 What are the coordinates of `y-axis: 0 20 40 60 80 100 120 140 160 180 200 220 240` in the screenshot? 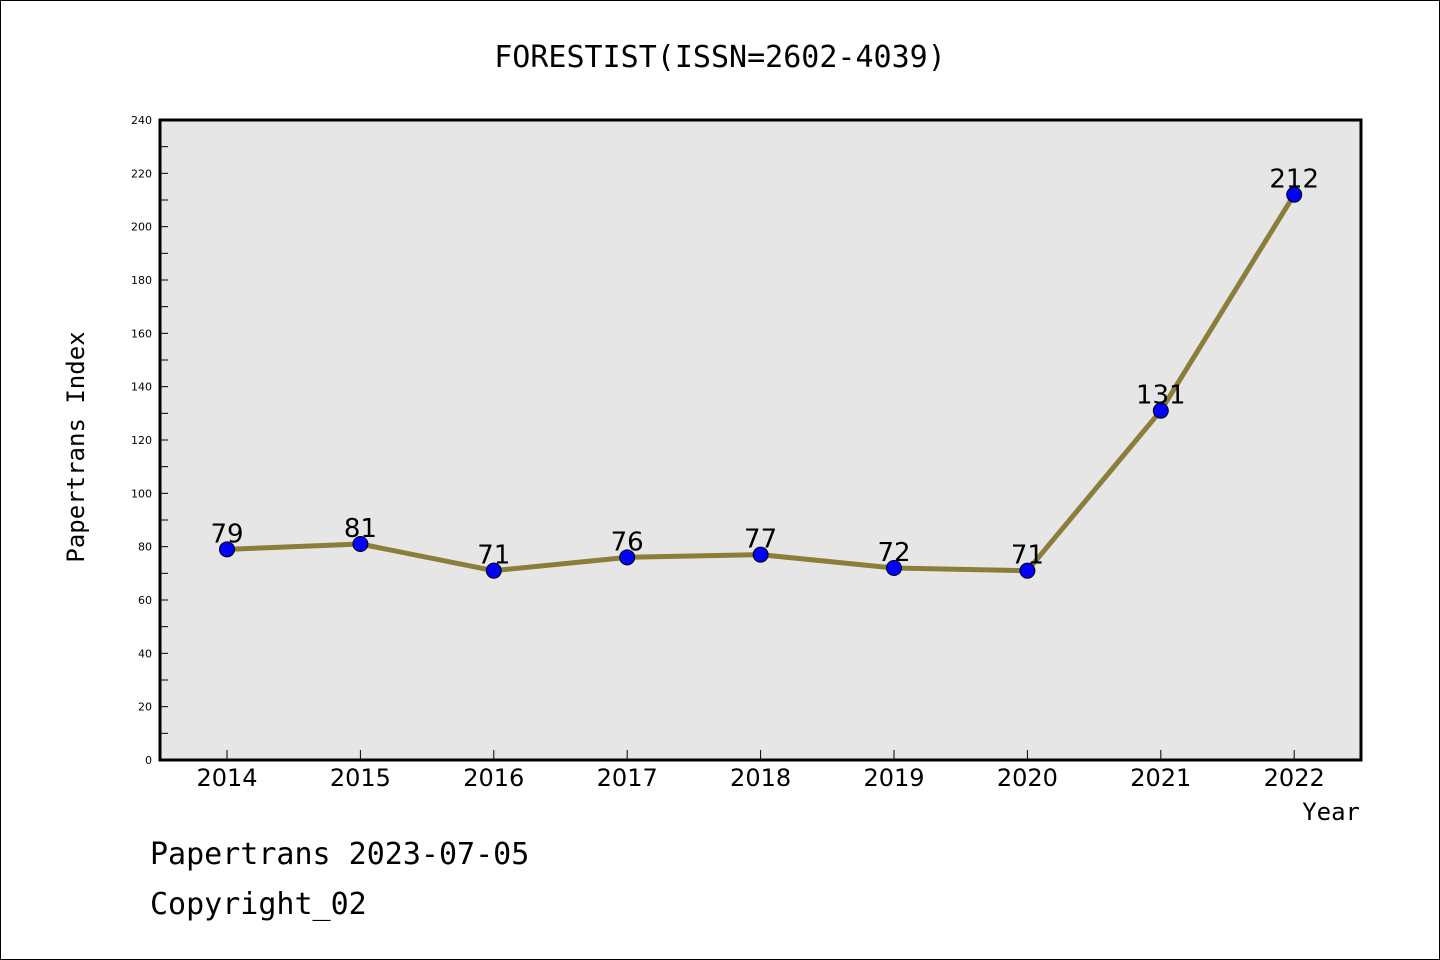 It's located at (149, 440).